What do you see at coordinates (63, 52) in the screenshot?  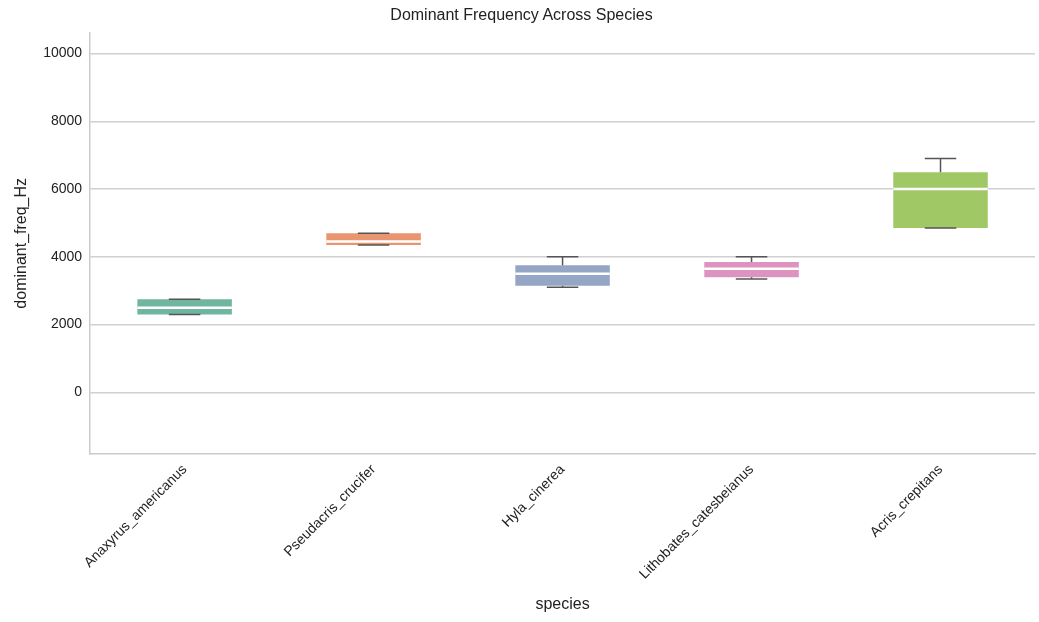 I see `y-tick-label: 10000` at bounding box center [63, 52].